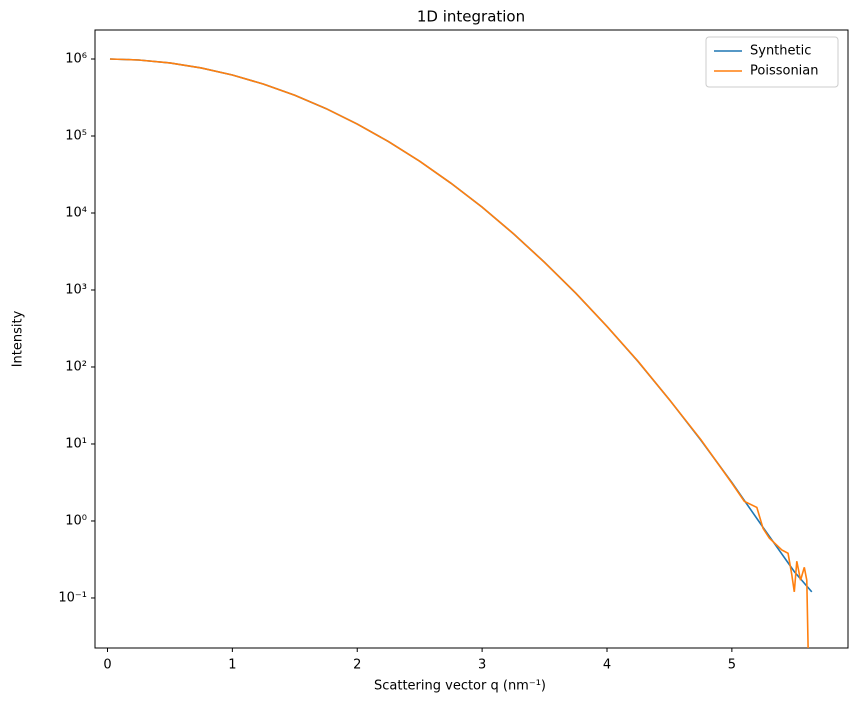 This screenshot has width=857, height=702. Describe the element at coordinates (107, 665) in the screenshot. I see `x-tick-label: 0` at that location.